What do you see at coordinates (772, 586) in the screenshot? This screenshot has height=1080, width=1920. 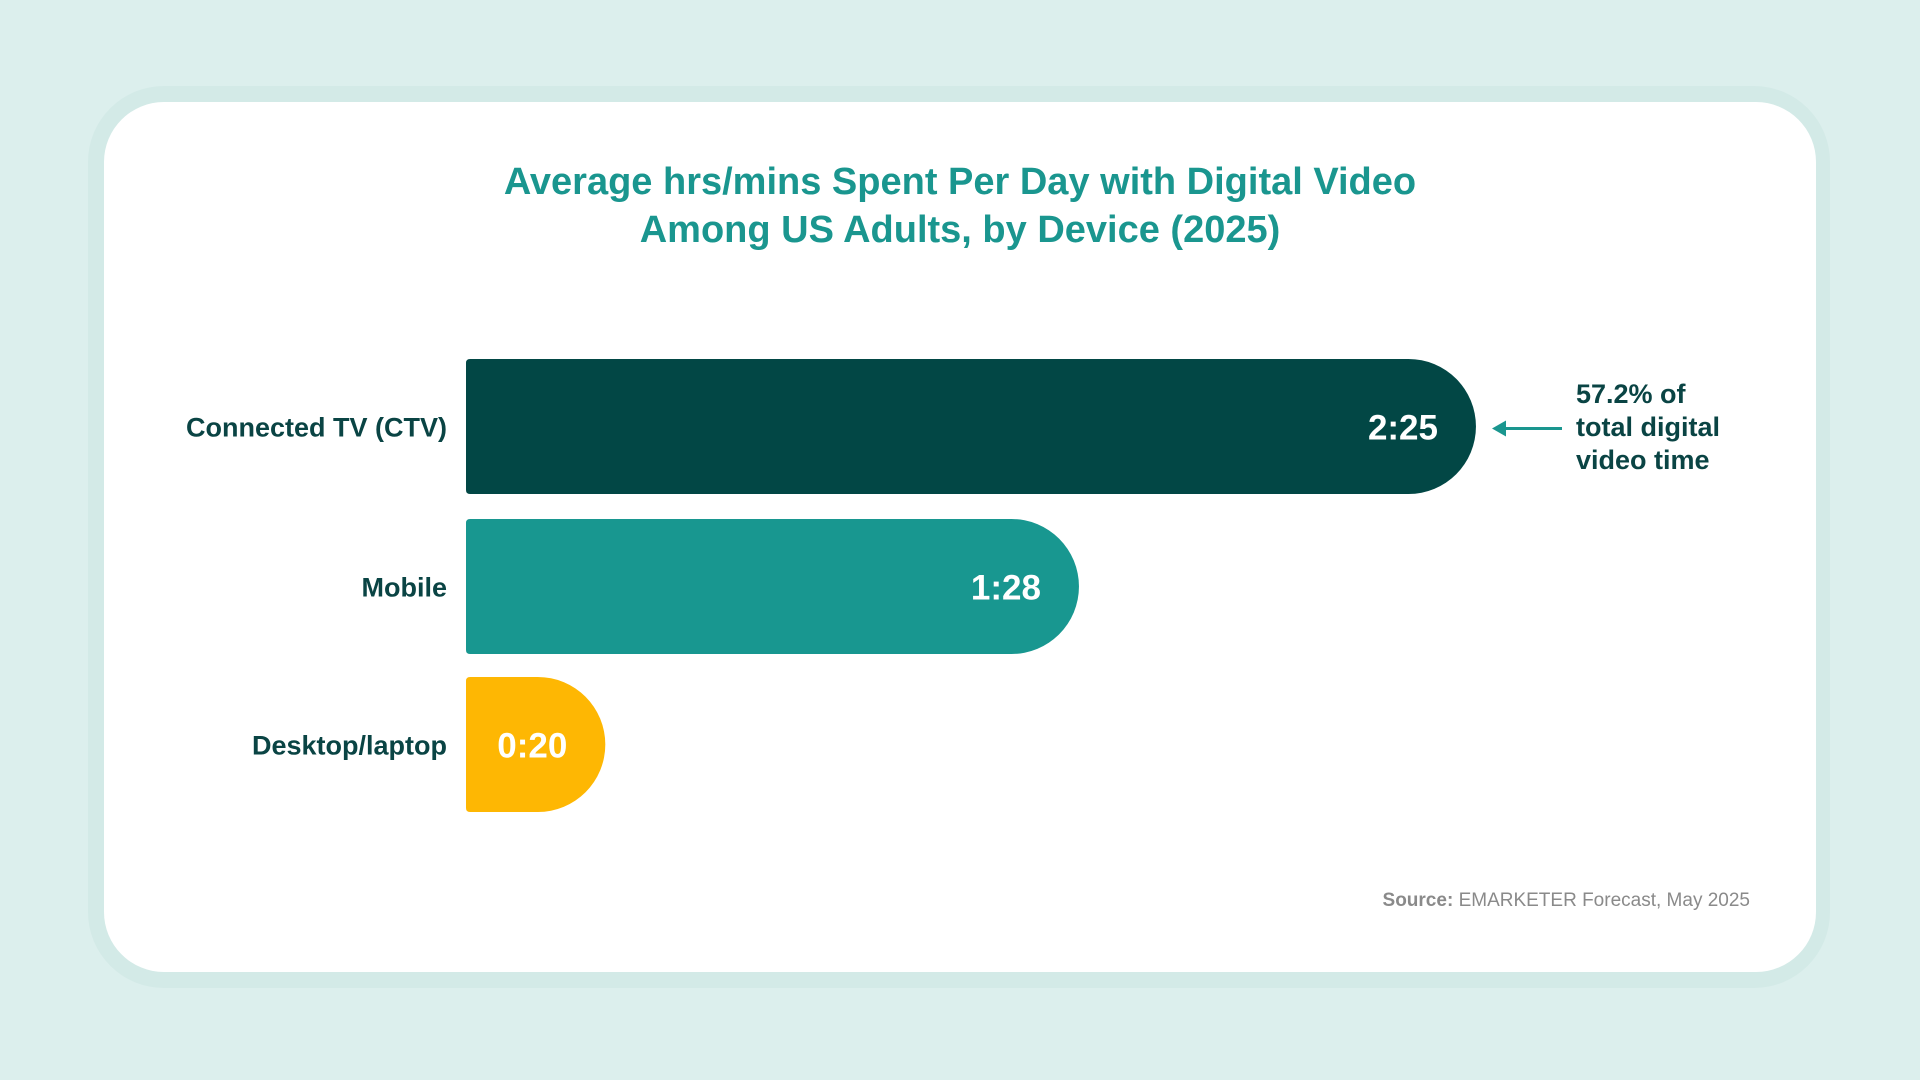 I see `bar-mobile` at bounding box center [772, 586].